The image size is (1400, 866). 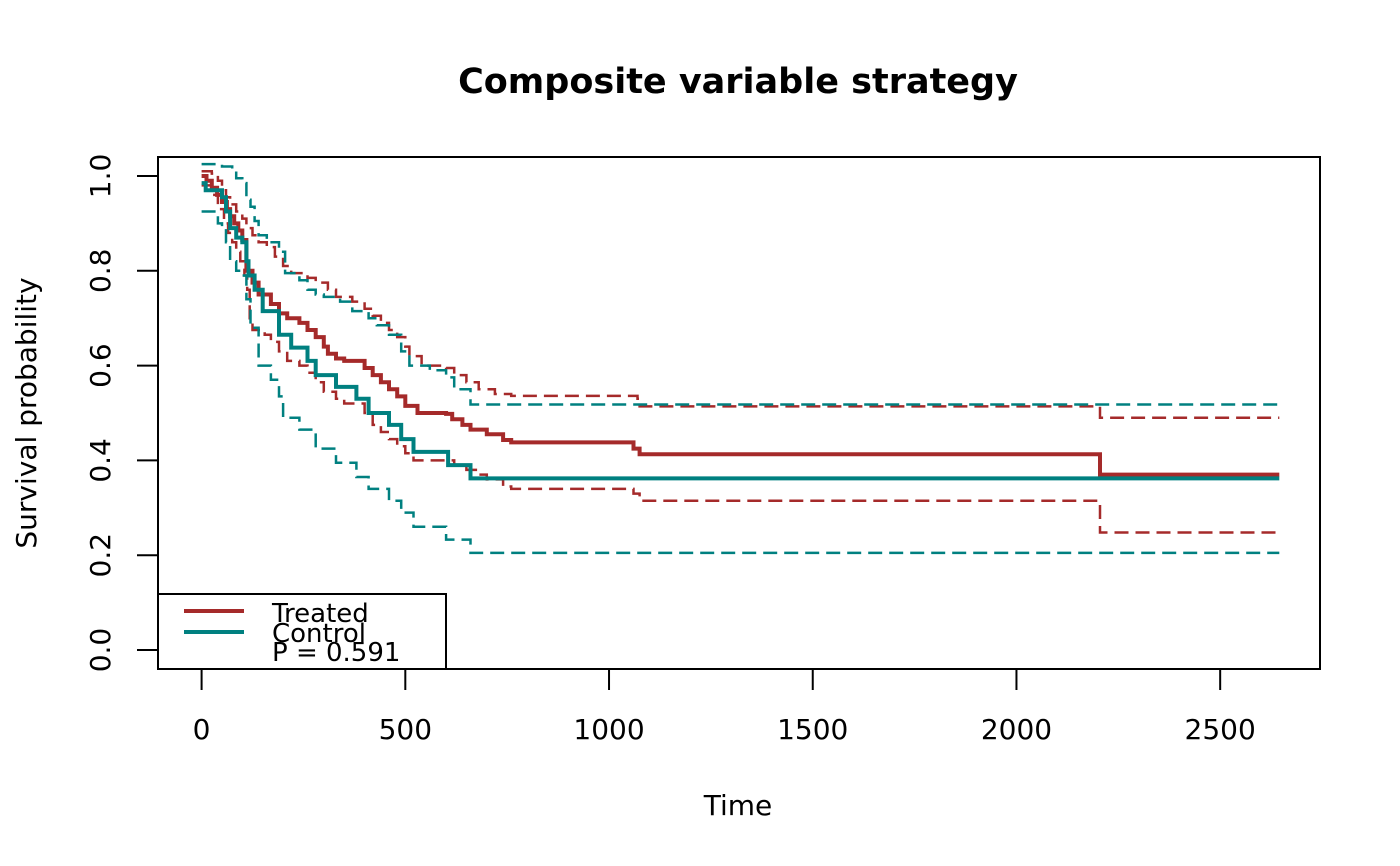 What do you see at coordinates (812, 729) in the screenshot?
I see `x-tick-label: 1500` at bounding box center [812, 729].